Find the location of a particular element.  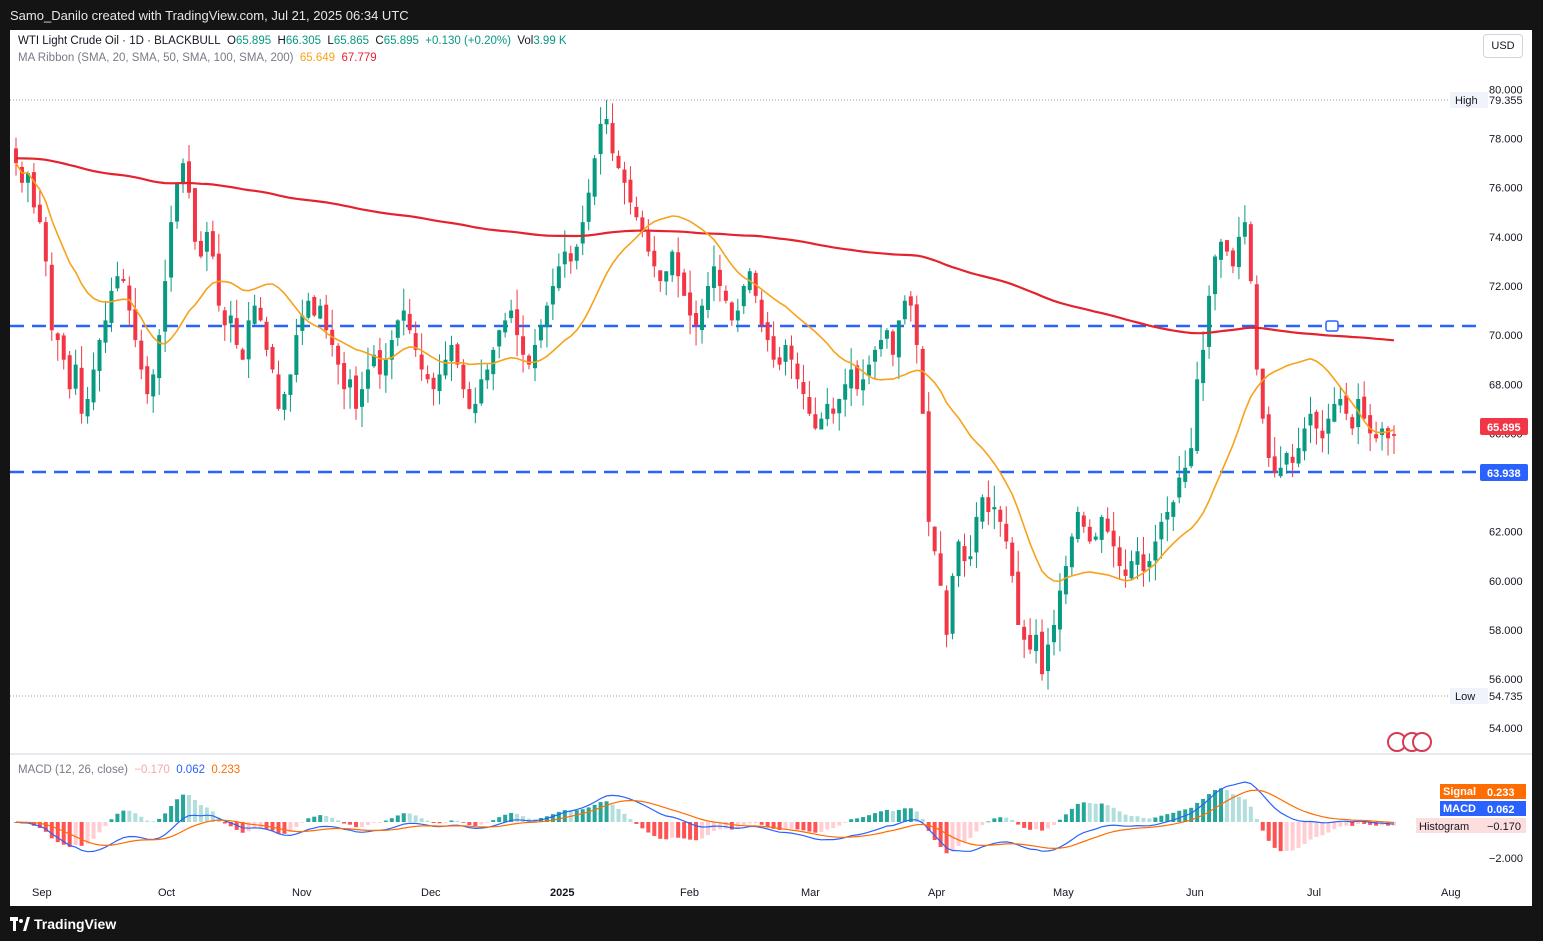

price-tick-label: 74.000 is located at coordinates (1506, 238).